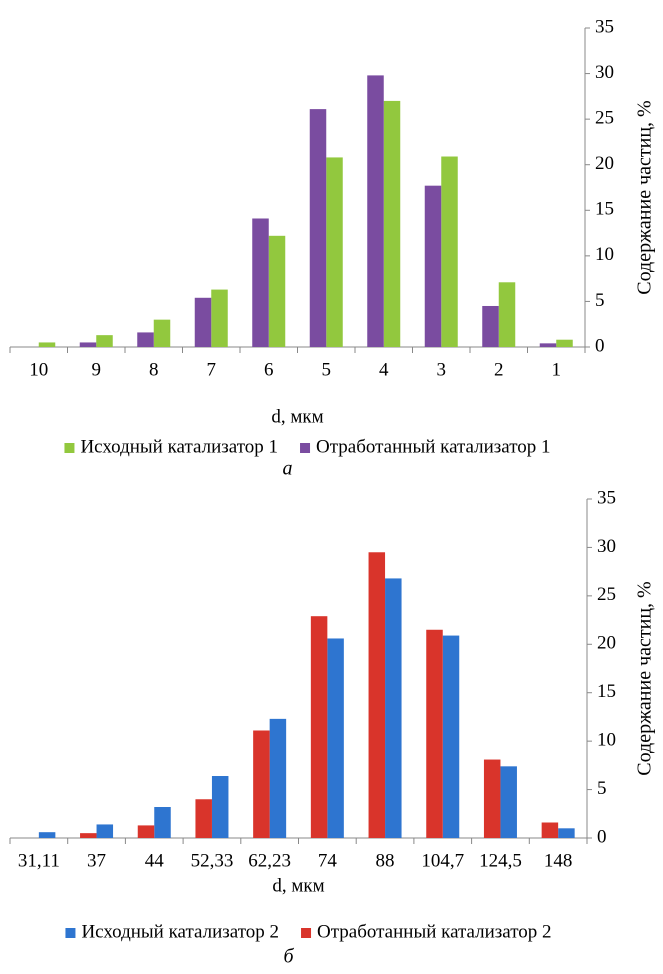 The width and height of the screenshot is (663, 974). What do you see at coordinates (180, 931) in the screenshot?
I see `legend-label: Исходный катализатор 2` at bounding box center [180, 931].